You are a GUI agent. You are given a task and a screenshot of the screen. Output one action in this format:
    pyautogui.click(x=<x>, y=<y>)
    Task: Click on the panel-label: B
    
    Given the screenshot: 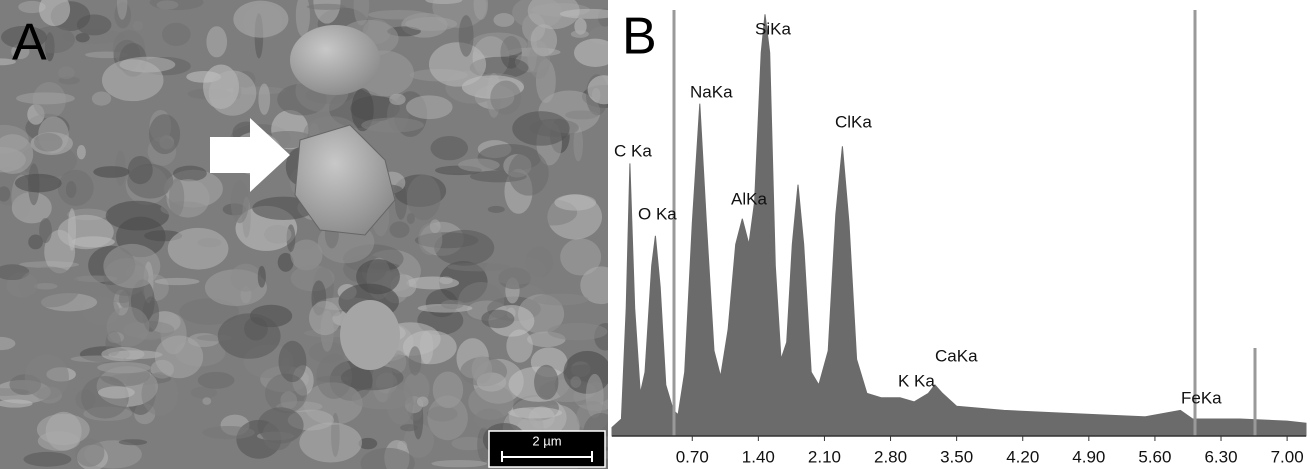 What is the action you would take?
    pyautogui.click(x=639, y=37)
    